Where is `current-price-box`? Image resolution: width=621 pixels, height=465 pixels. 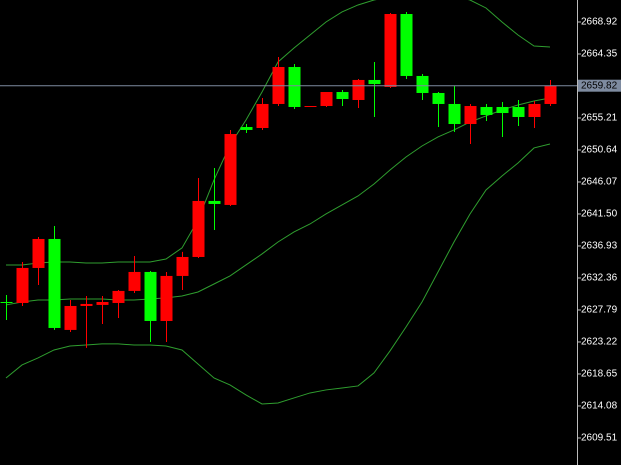
current-price-box is located at coordinates (599, 85).